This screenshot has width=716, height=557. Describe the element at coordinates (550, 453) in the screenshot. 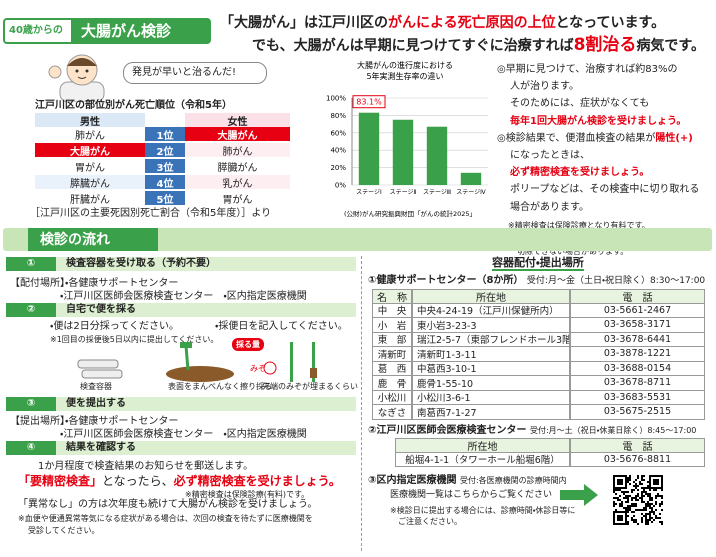

I see `ishikai-table: 所在地電 話船堀4-1-1（タワーホール船堀6階） 03-5676-8811` at that location.